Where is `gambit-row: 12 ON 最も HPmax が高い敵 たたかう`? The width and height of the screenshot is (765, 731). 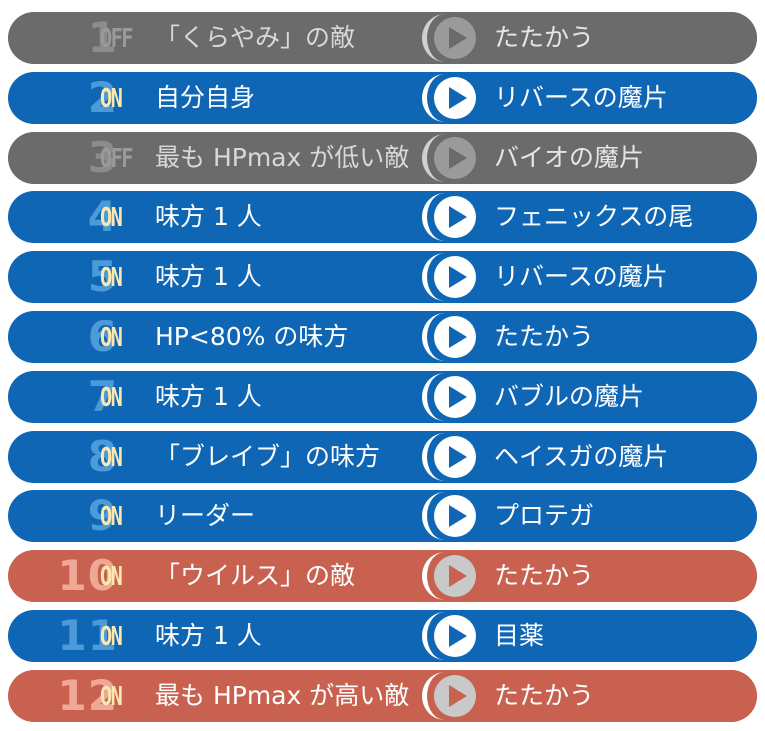
gambit-row: 12 ON 最も HPmax が高い敵 たたかう is located at coordinates (382, 696).